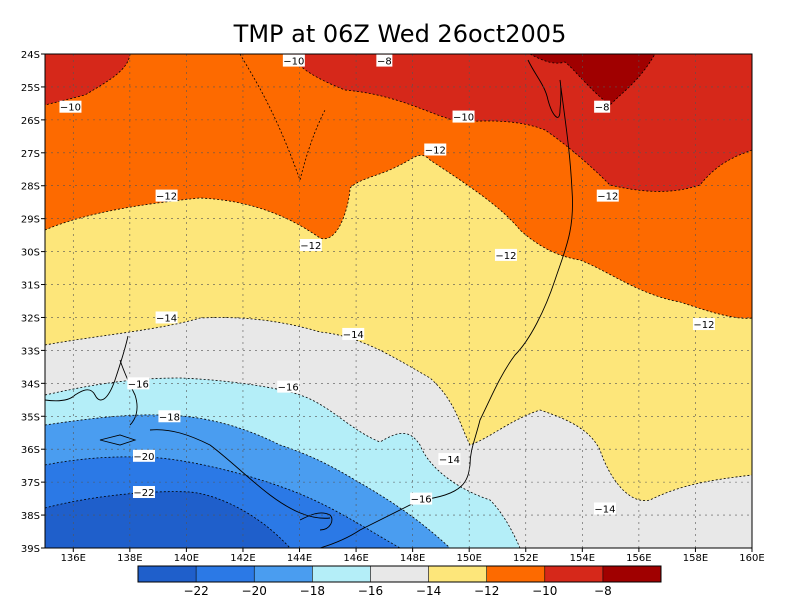 The width and height of the screenshot is (800, 600). I want to click on contour-label-text: −18, so click(169, 417).